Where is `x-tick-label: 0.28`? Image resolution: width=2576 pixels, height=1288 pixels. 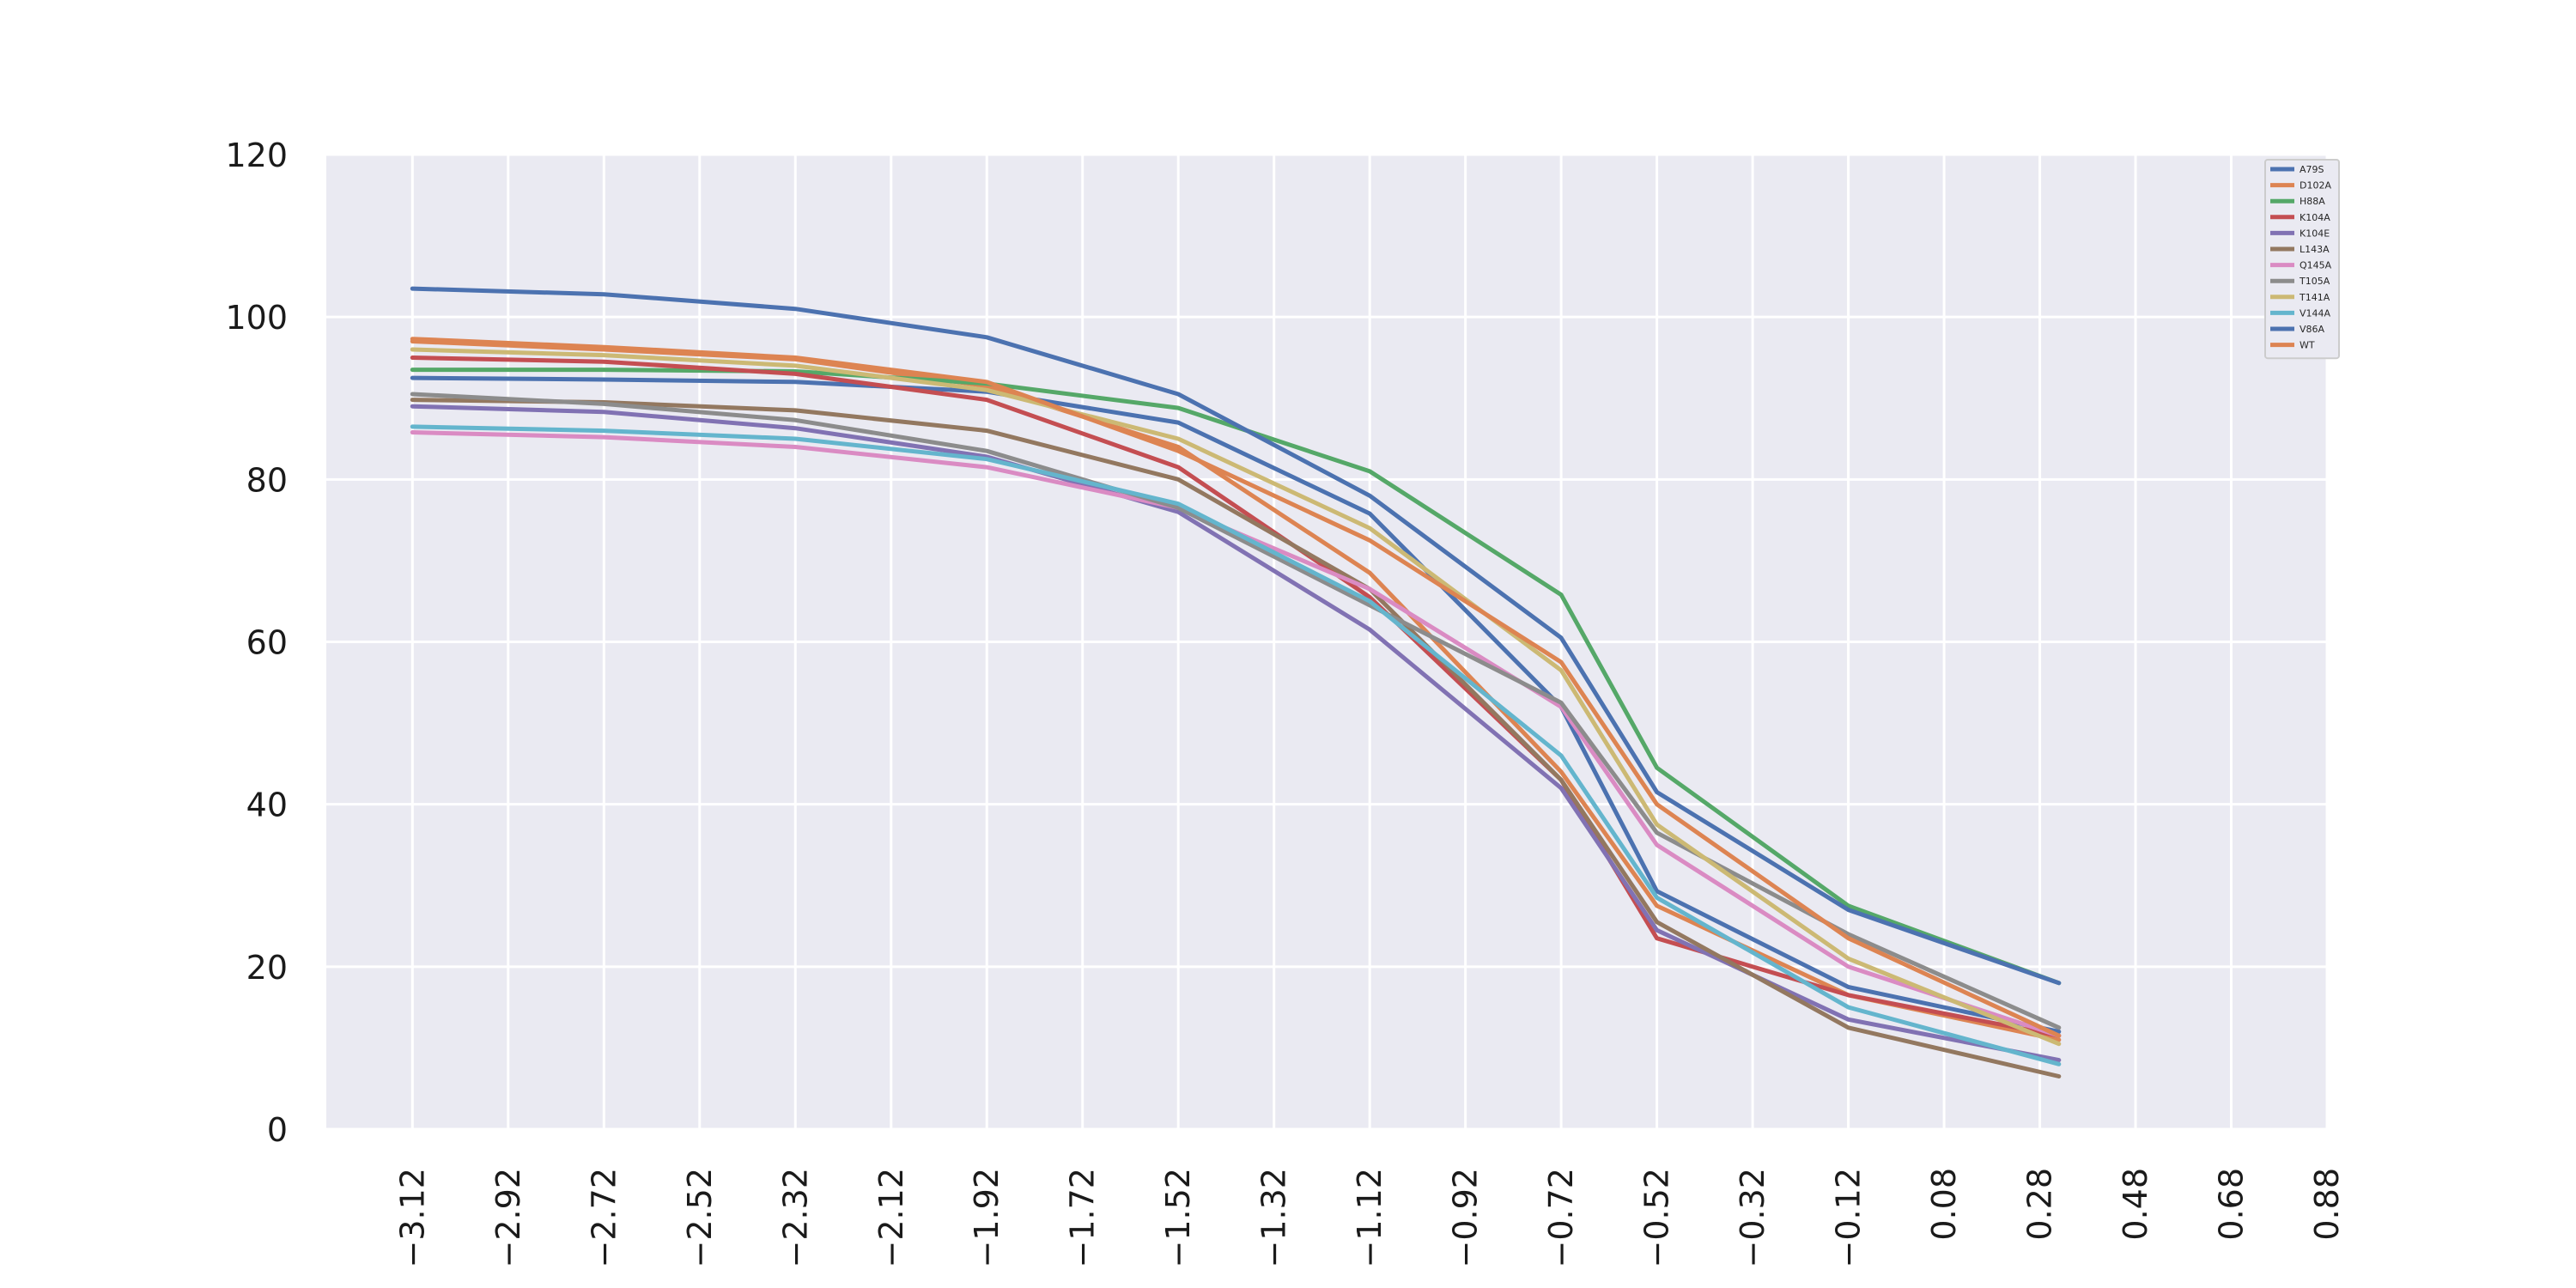
x-tick-label: 0.28 is located at coordinates (2040, 1204).